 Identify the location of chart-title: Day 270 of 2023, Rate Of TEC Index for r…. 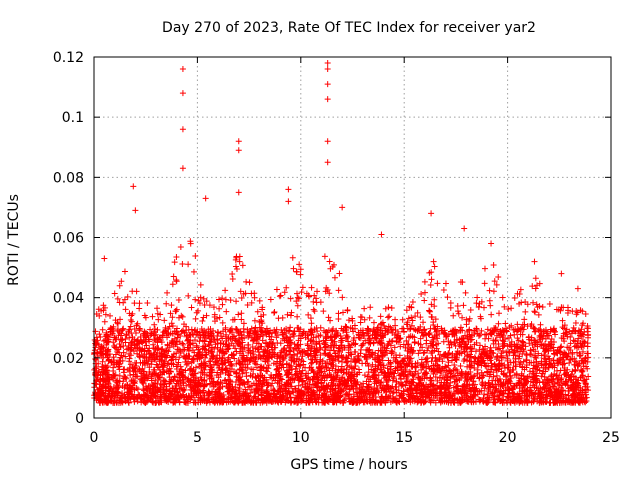
(349, 28).